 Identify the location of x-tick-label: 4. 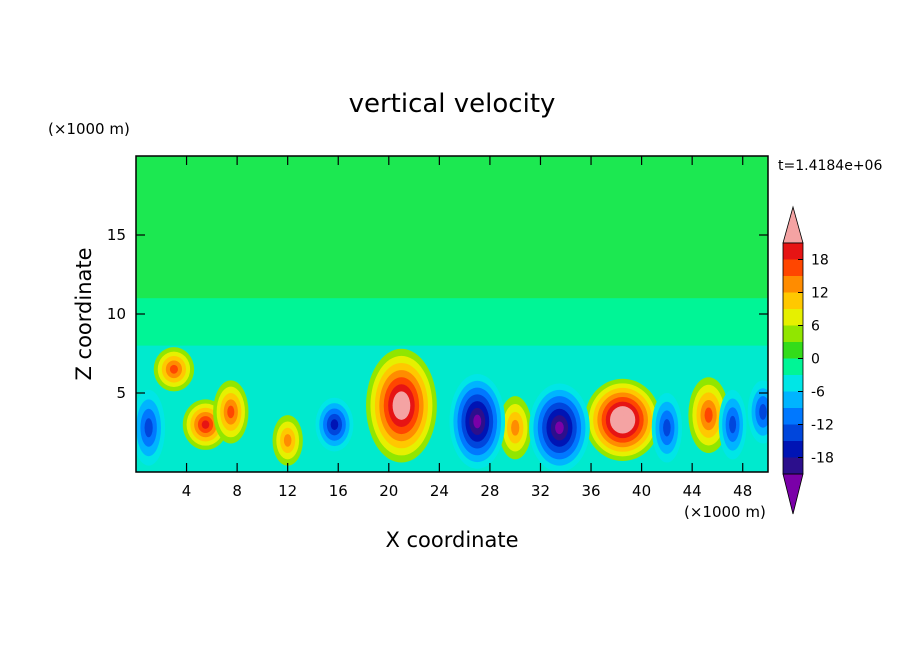
(187, 491).